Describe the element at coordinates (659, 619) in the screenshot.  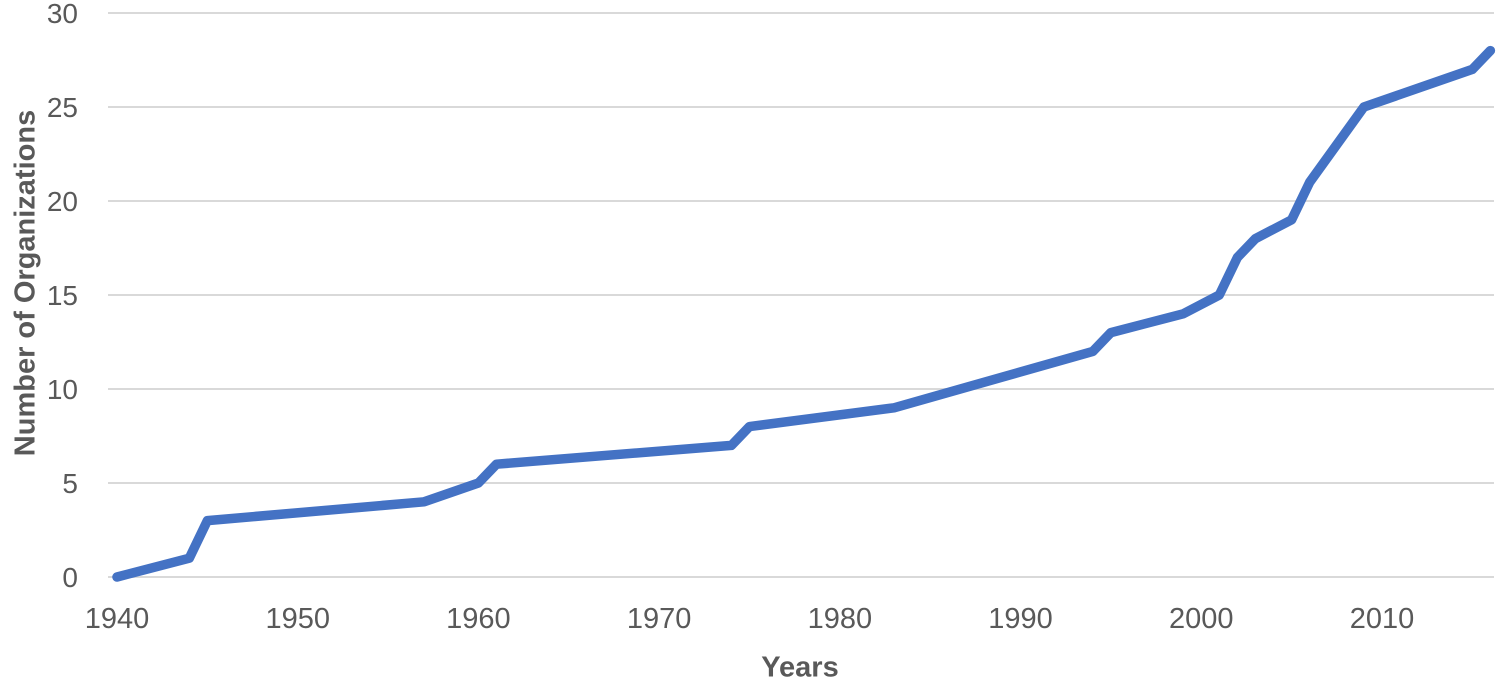
I see `x-tick-label: 1970` at that location.